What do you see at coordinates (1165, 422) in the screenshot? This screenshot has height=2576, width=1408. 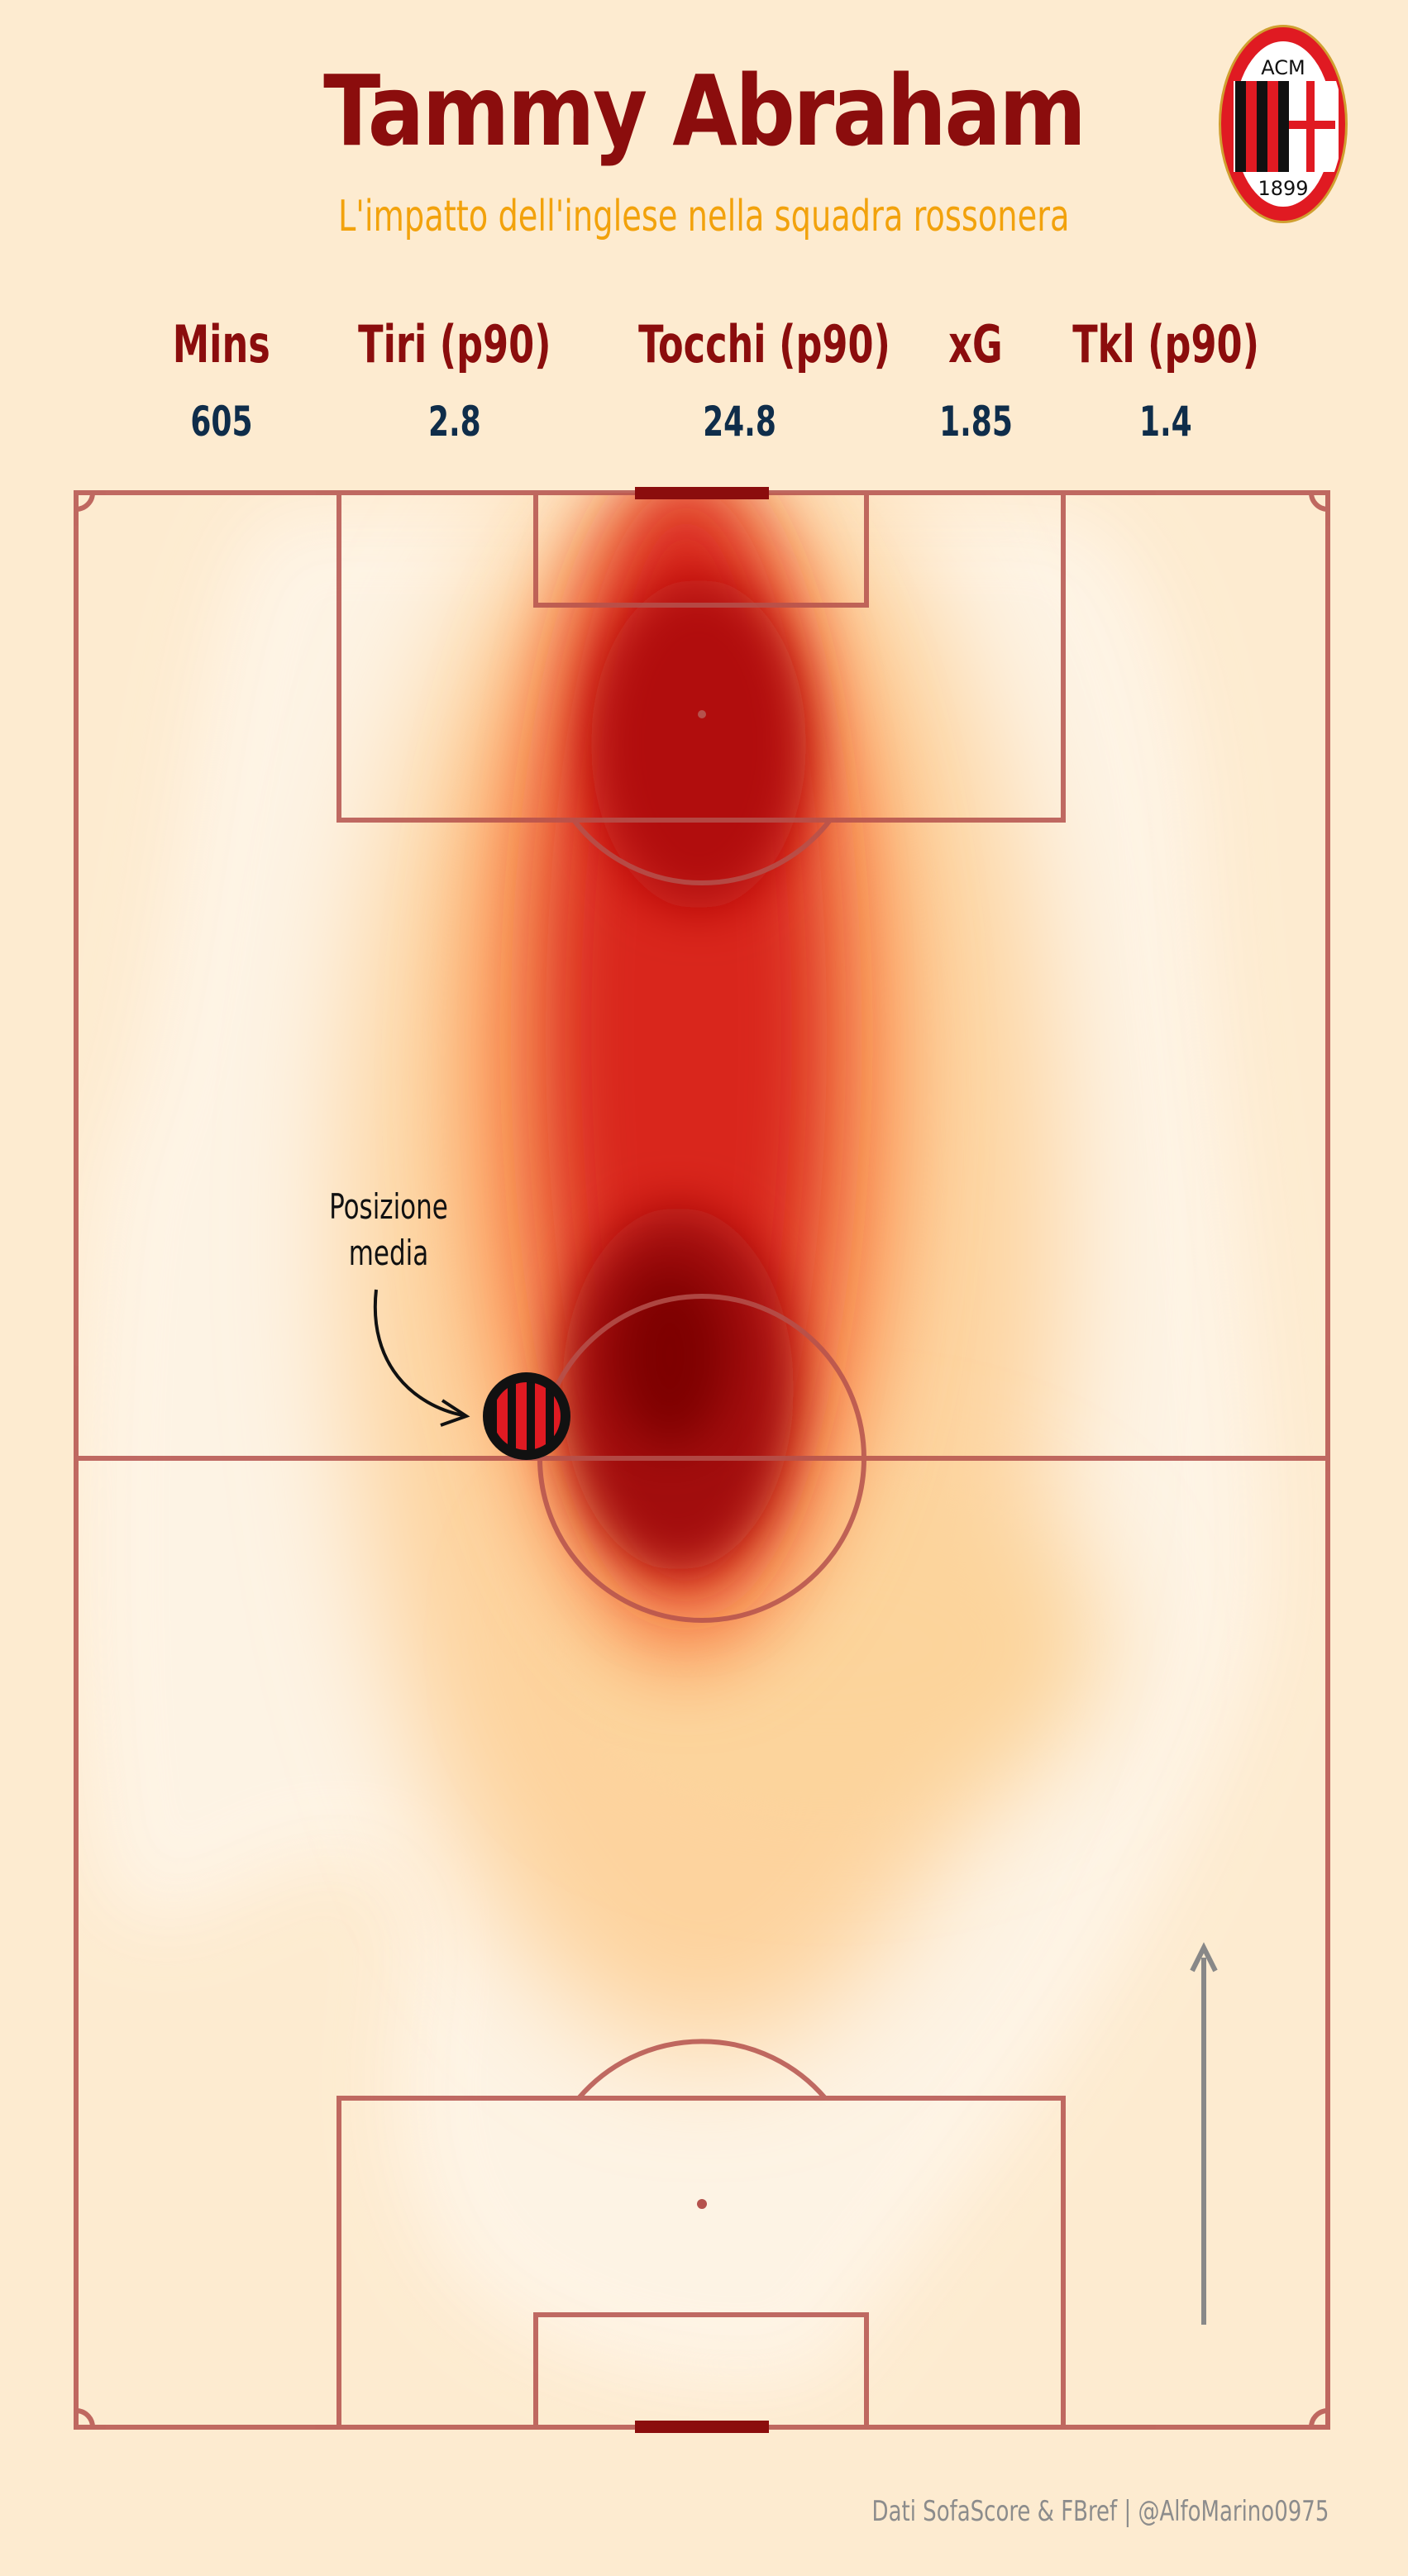 I see `stat-value: 1.4` at bounding box center [1165, 422].